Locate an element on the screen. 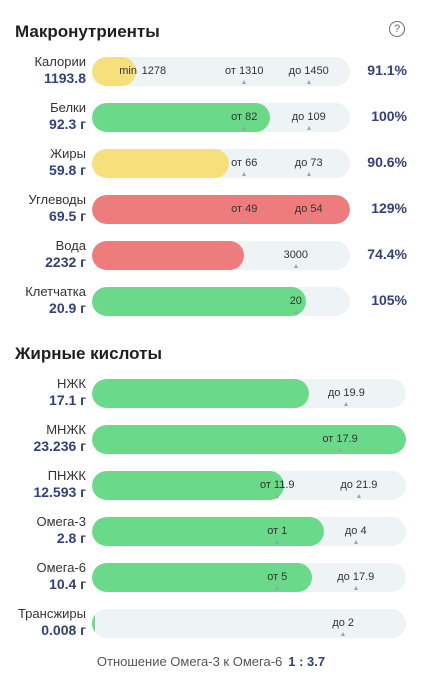  norm-label: от 5 is located at coordinates (277, 577).